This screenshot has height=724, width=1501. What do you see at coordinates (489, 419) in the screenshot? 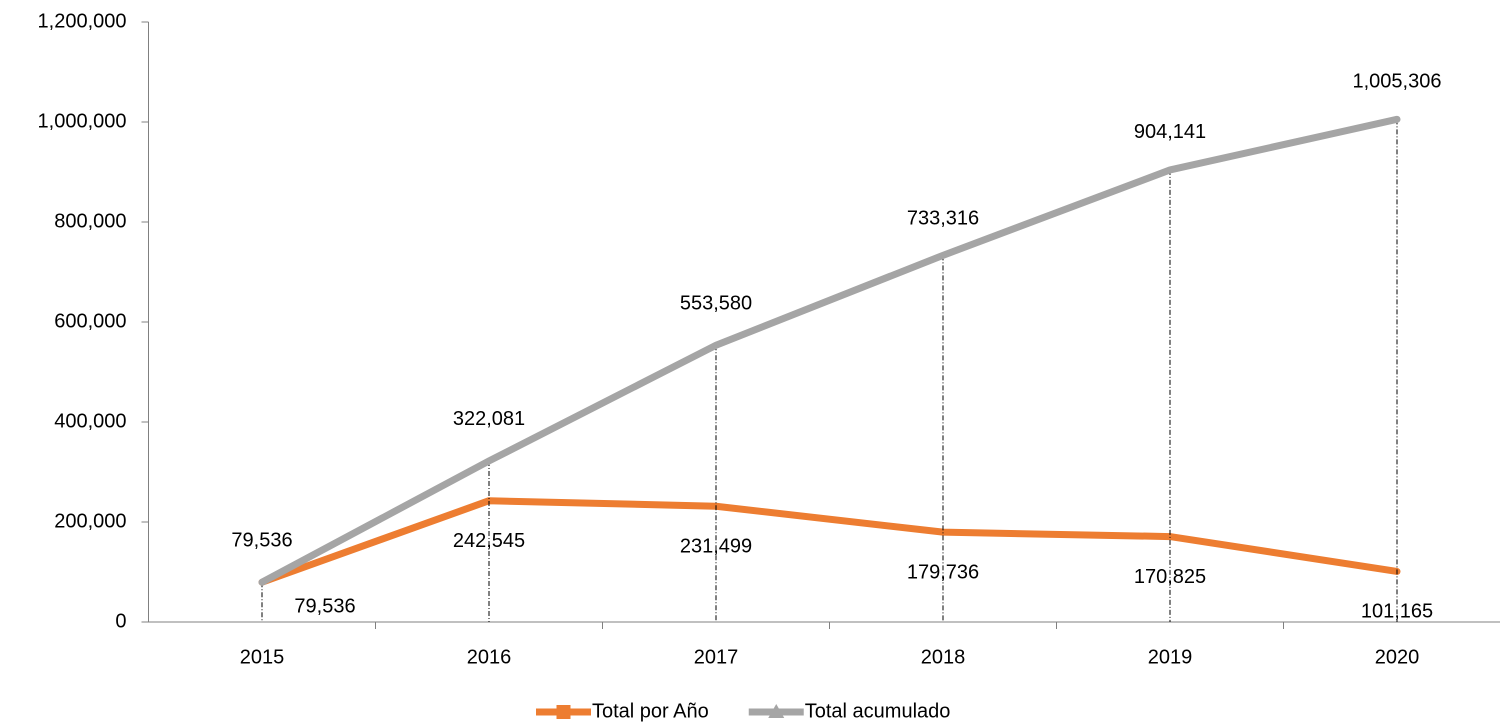
I see `data-label: 322,081` at bounding box center [489, 419].